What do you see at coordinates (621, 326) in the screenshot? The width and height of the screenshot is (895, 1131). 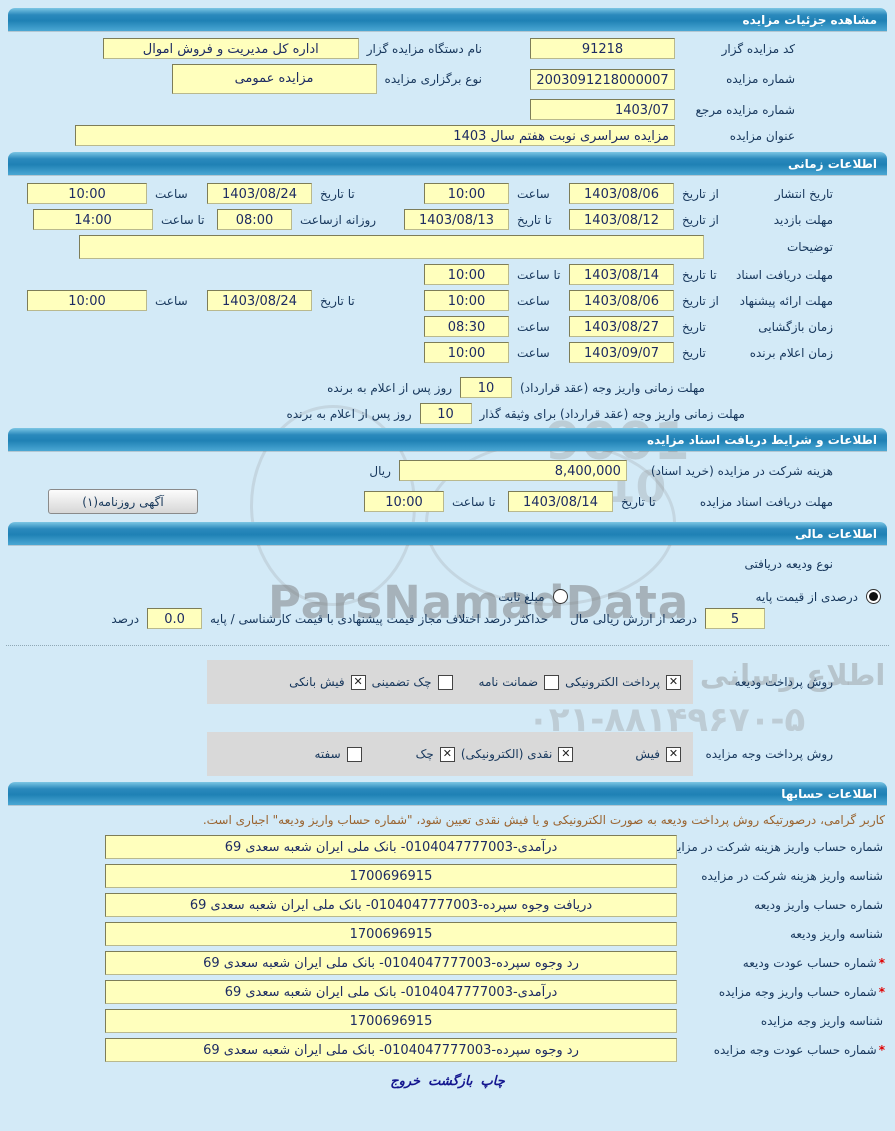 I see `opening-date-field: 1403/08/27` at bounding box center [621, 326].